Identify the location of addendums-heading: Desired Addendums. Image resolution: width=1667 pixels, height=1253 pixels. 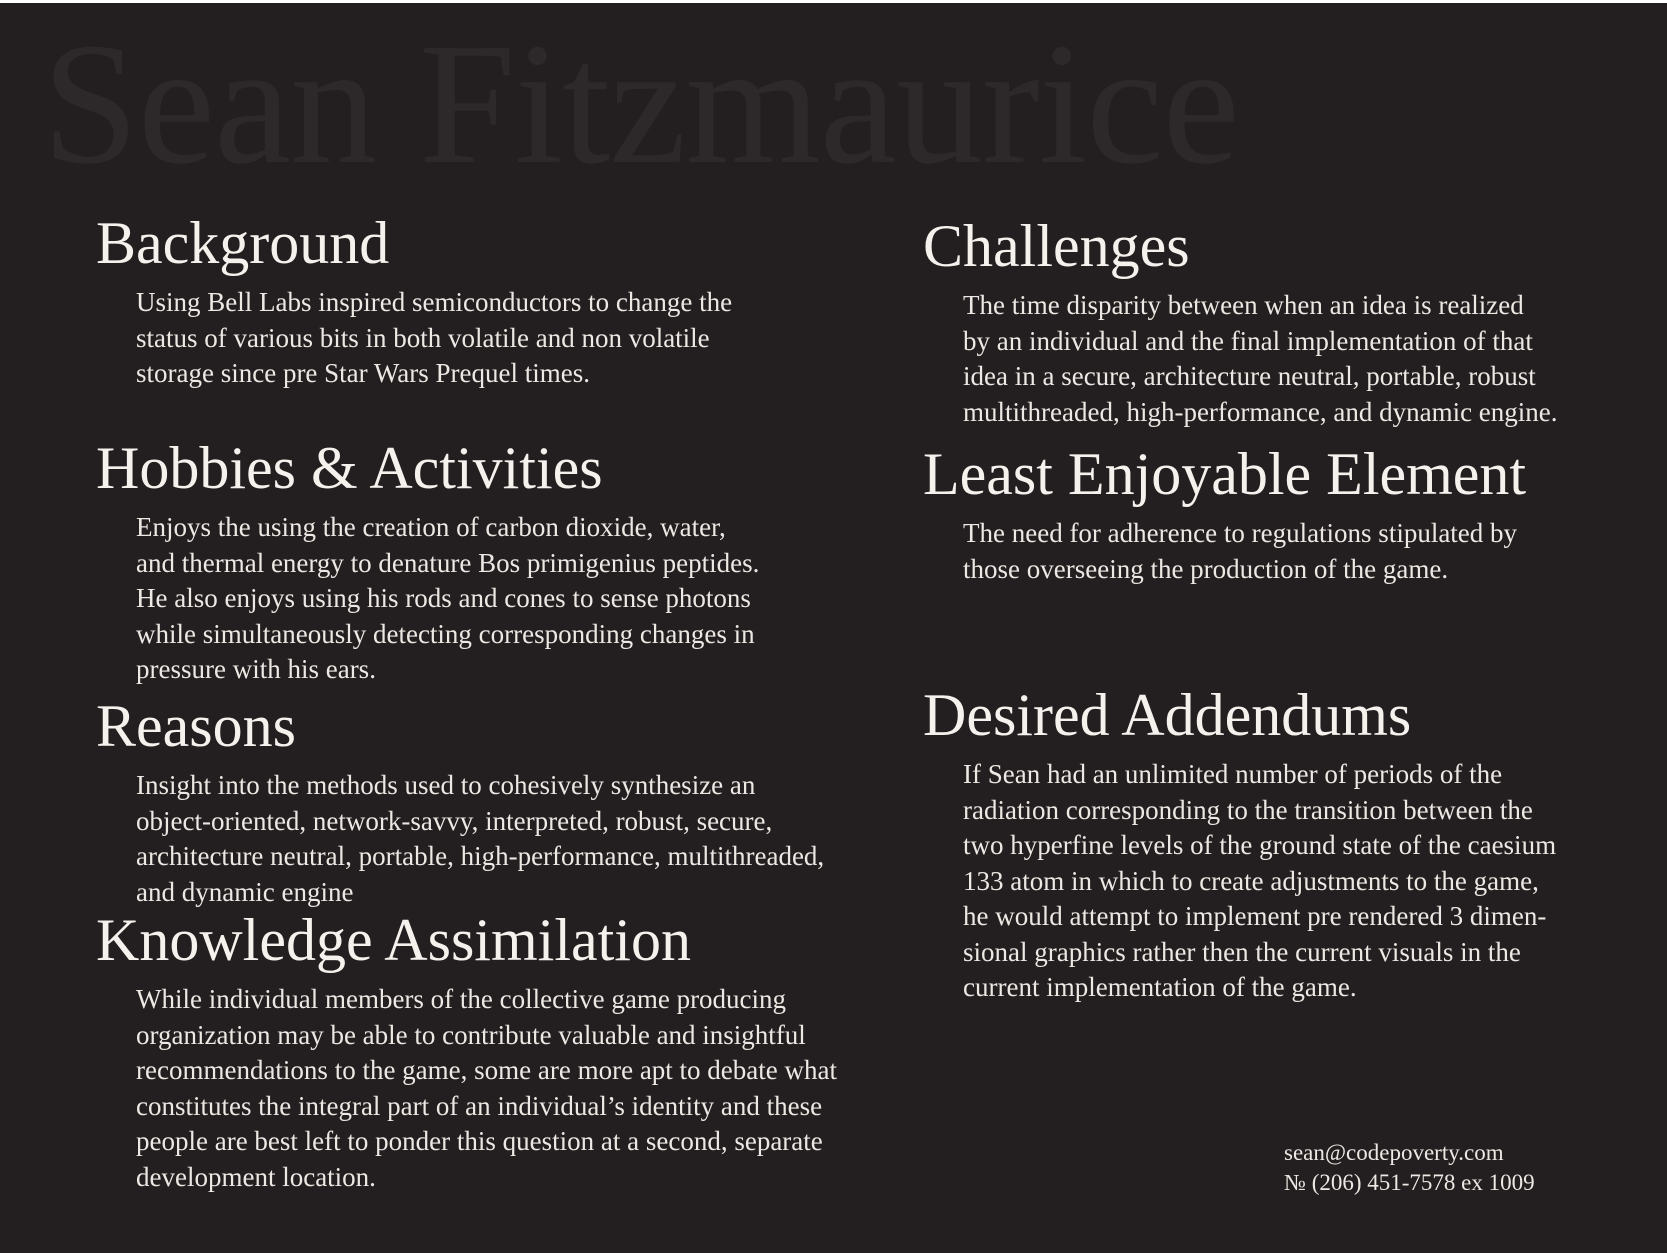
(1167, 715).